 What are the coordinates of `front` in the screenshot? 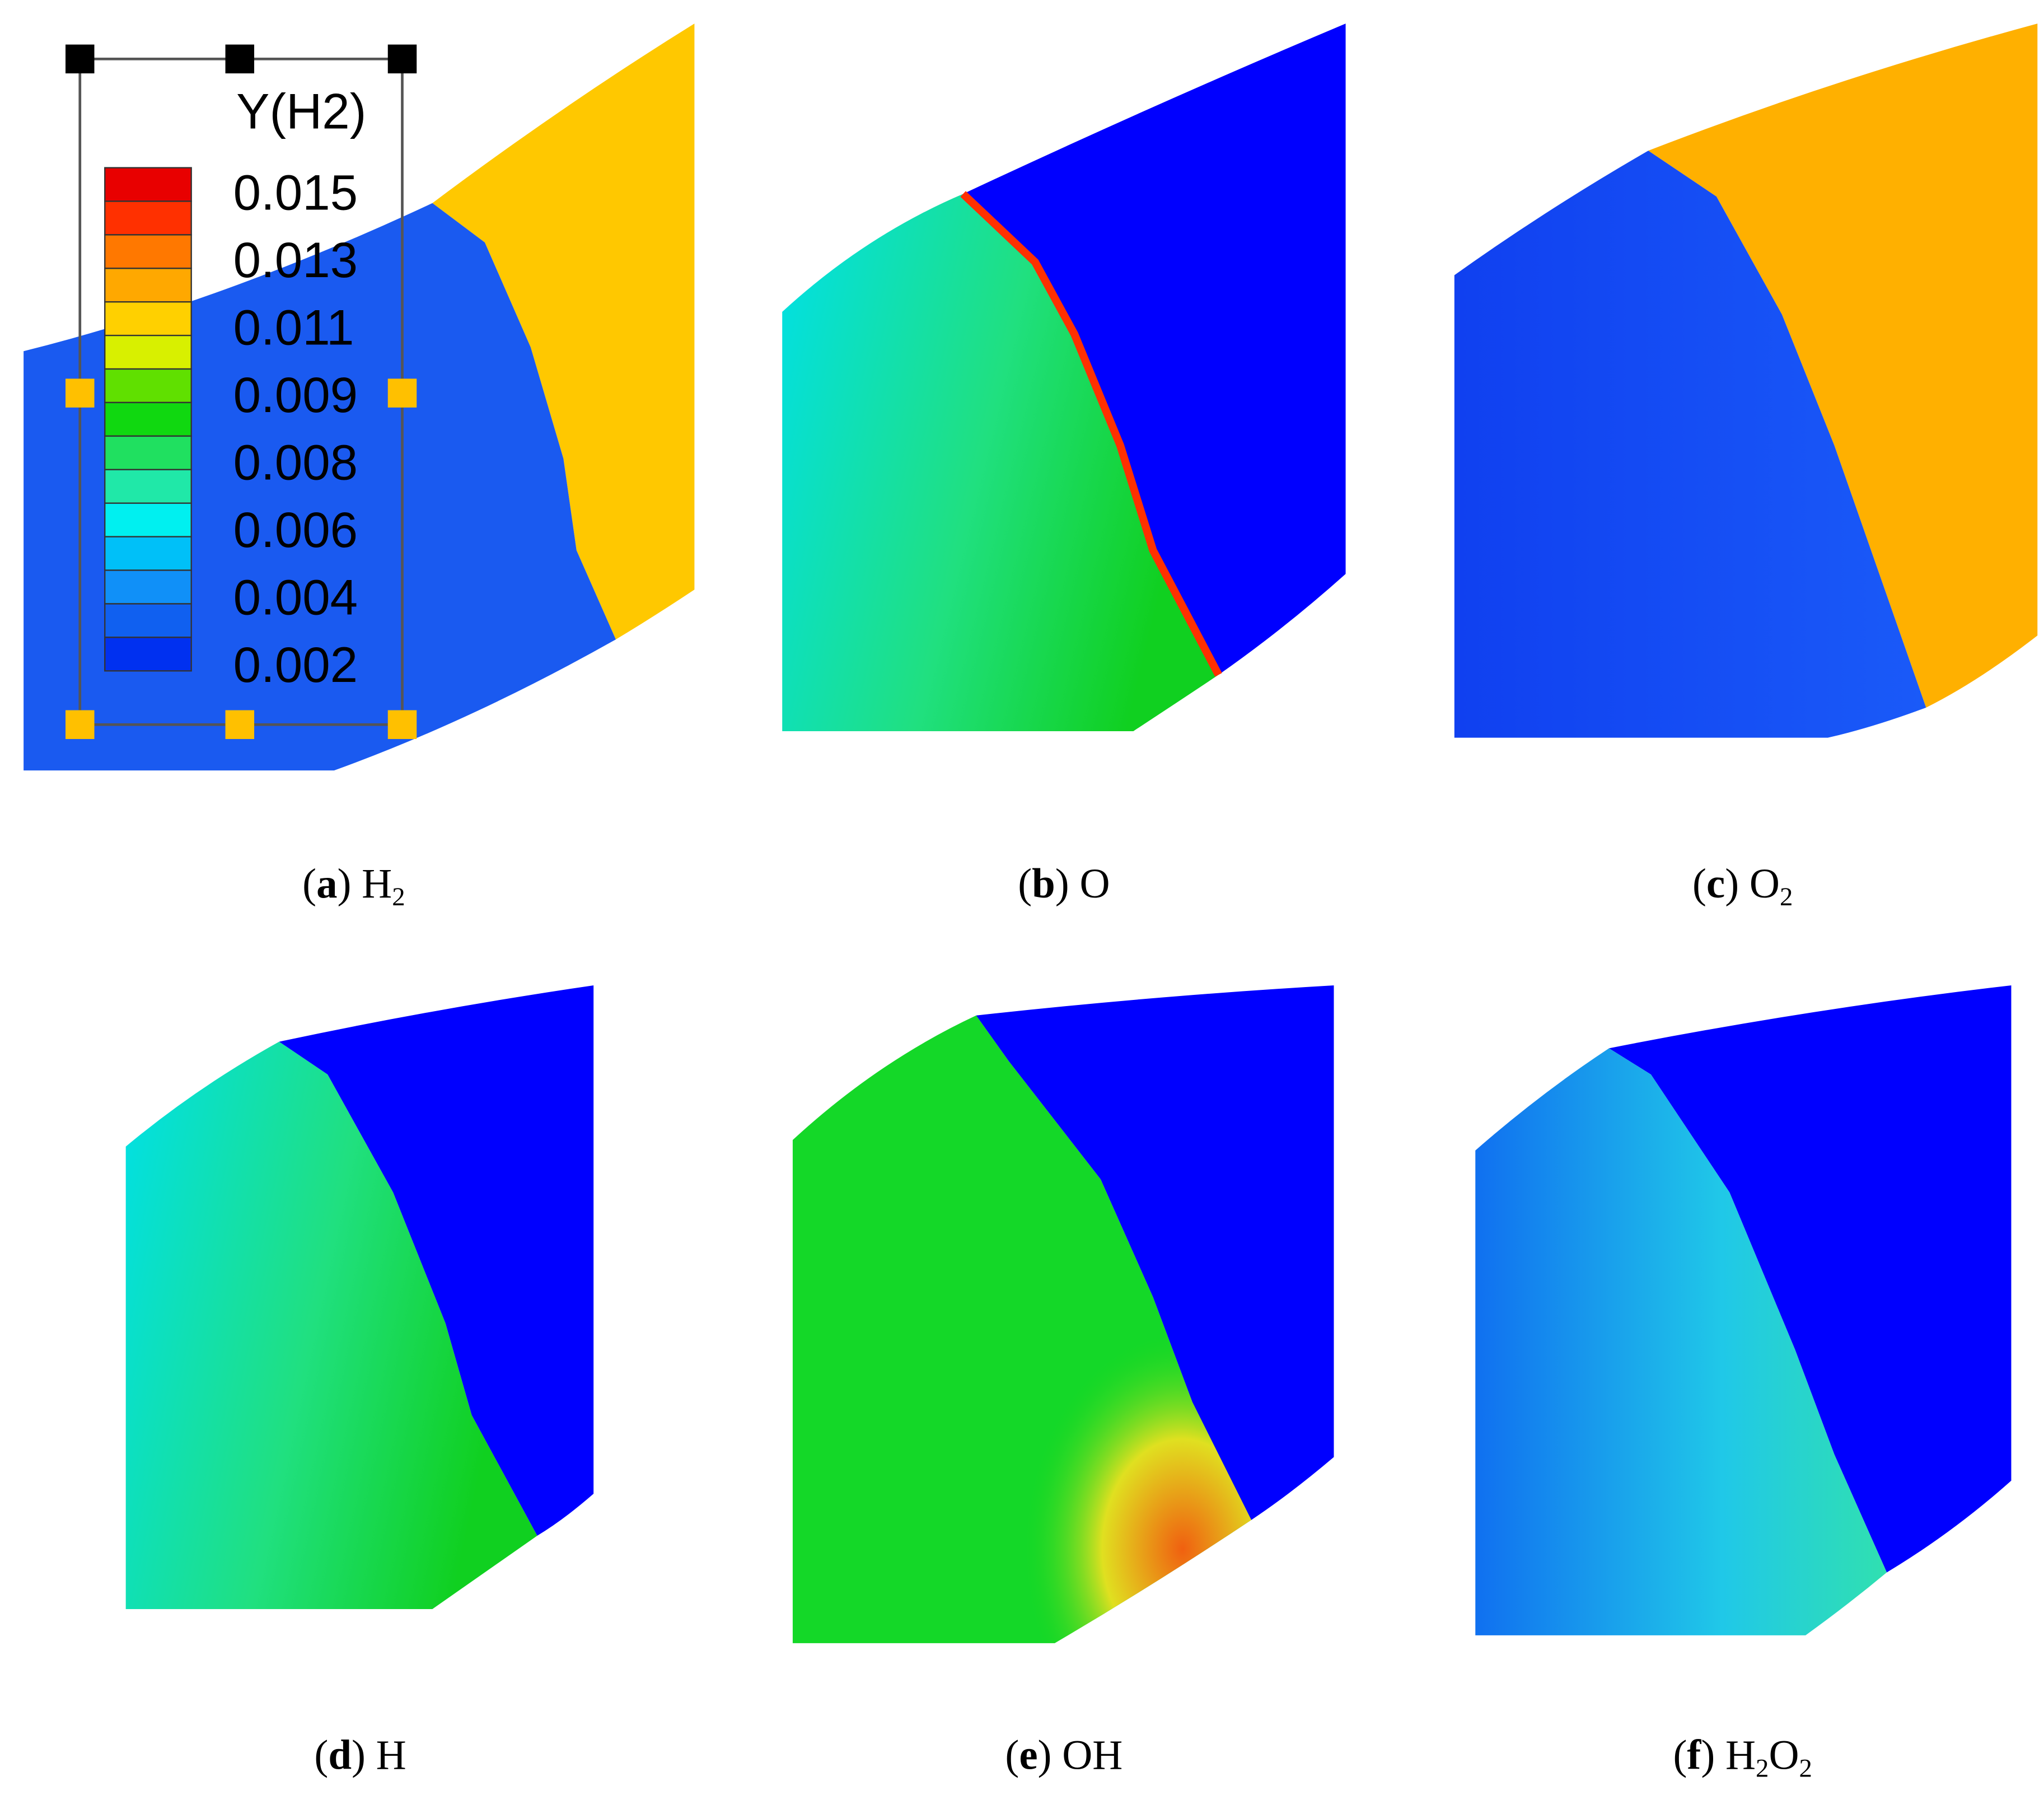 It's located at (1091, 434).